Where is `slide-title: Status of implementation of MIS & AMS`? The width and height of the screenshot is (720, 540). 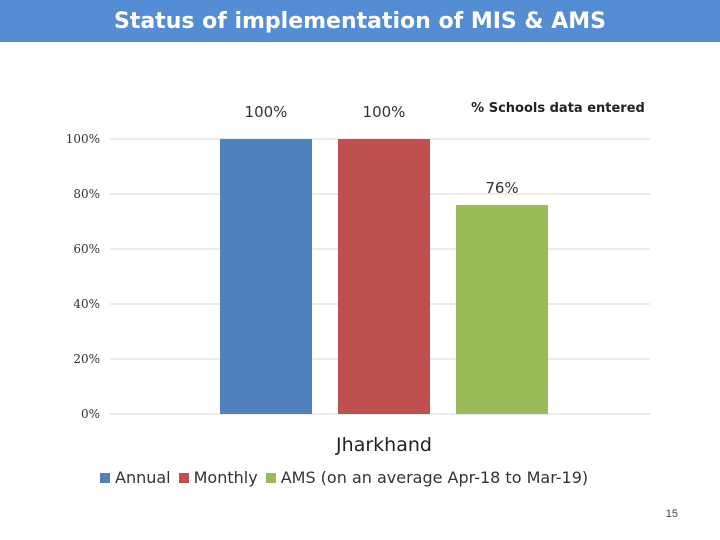
slide-title: Status of implementation of MIS & AMS is located at coordinates (360, 21).